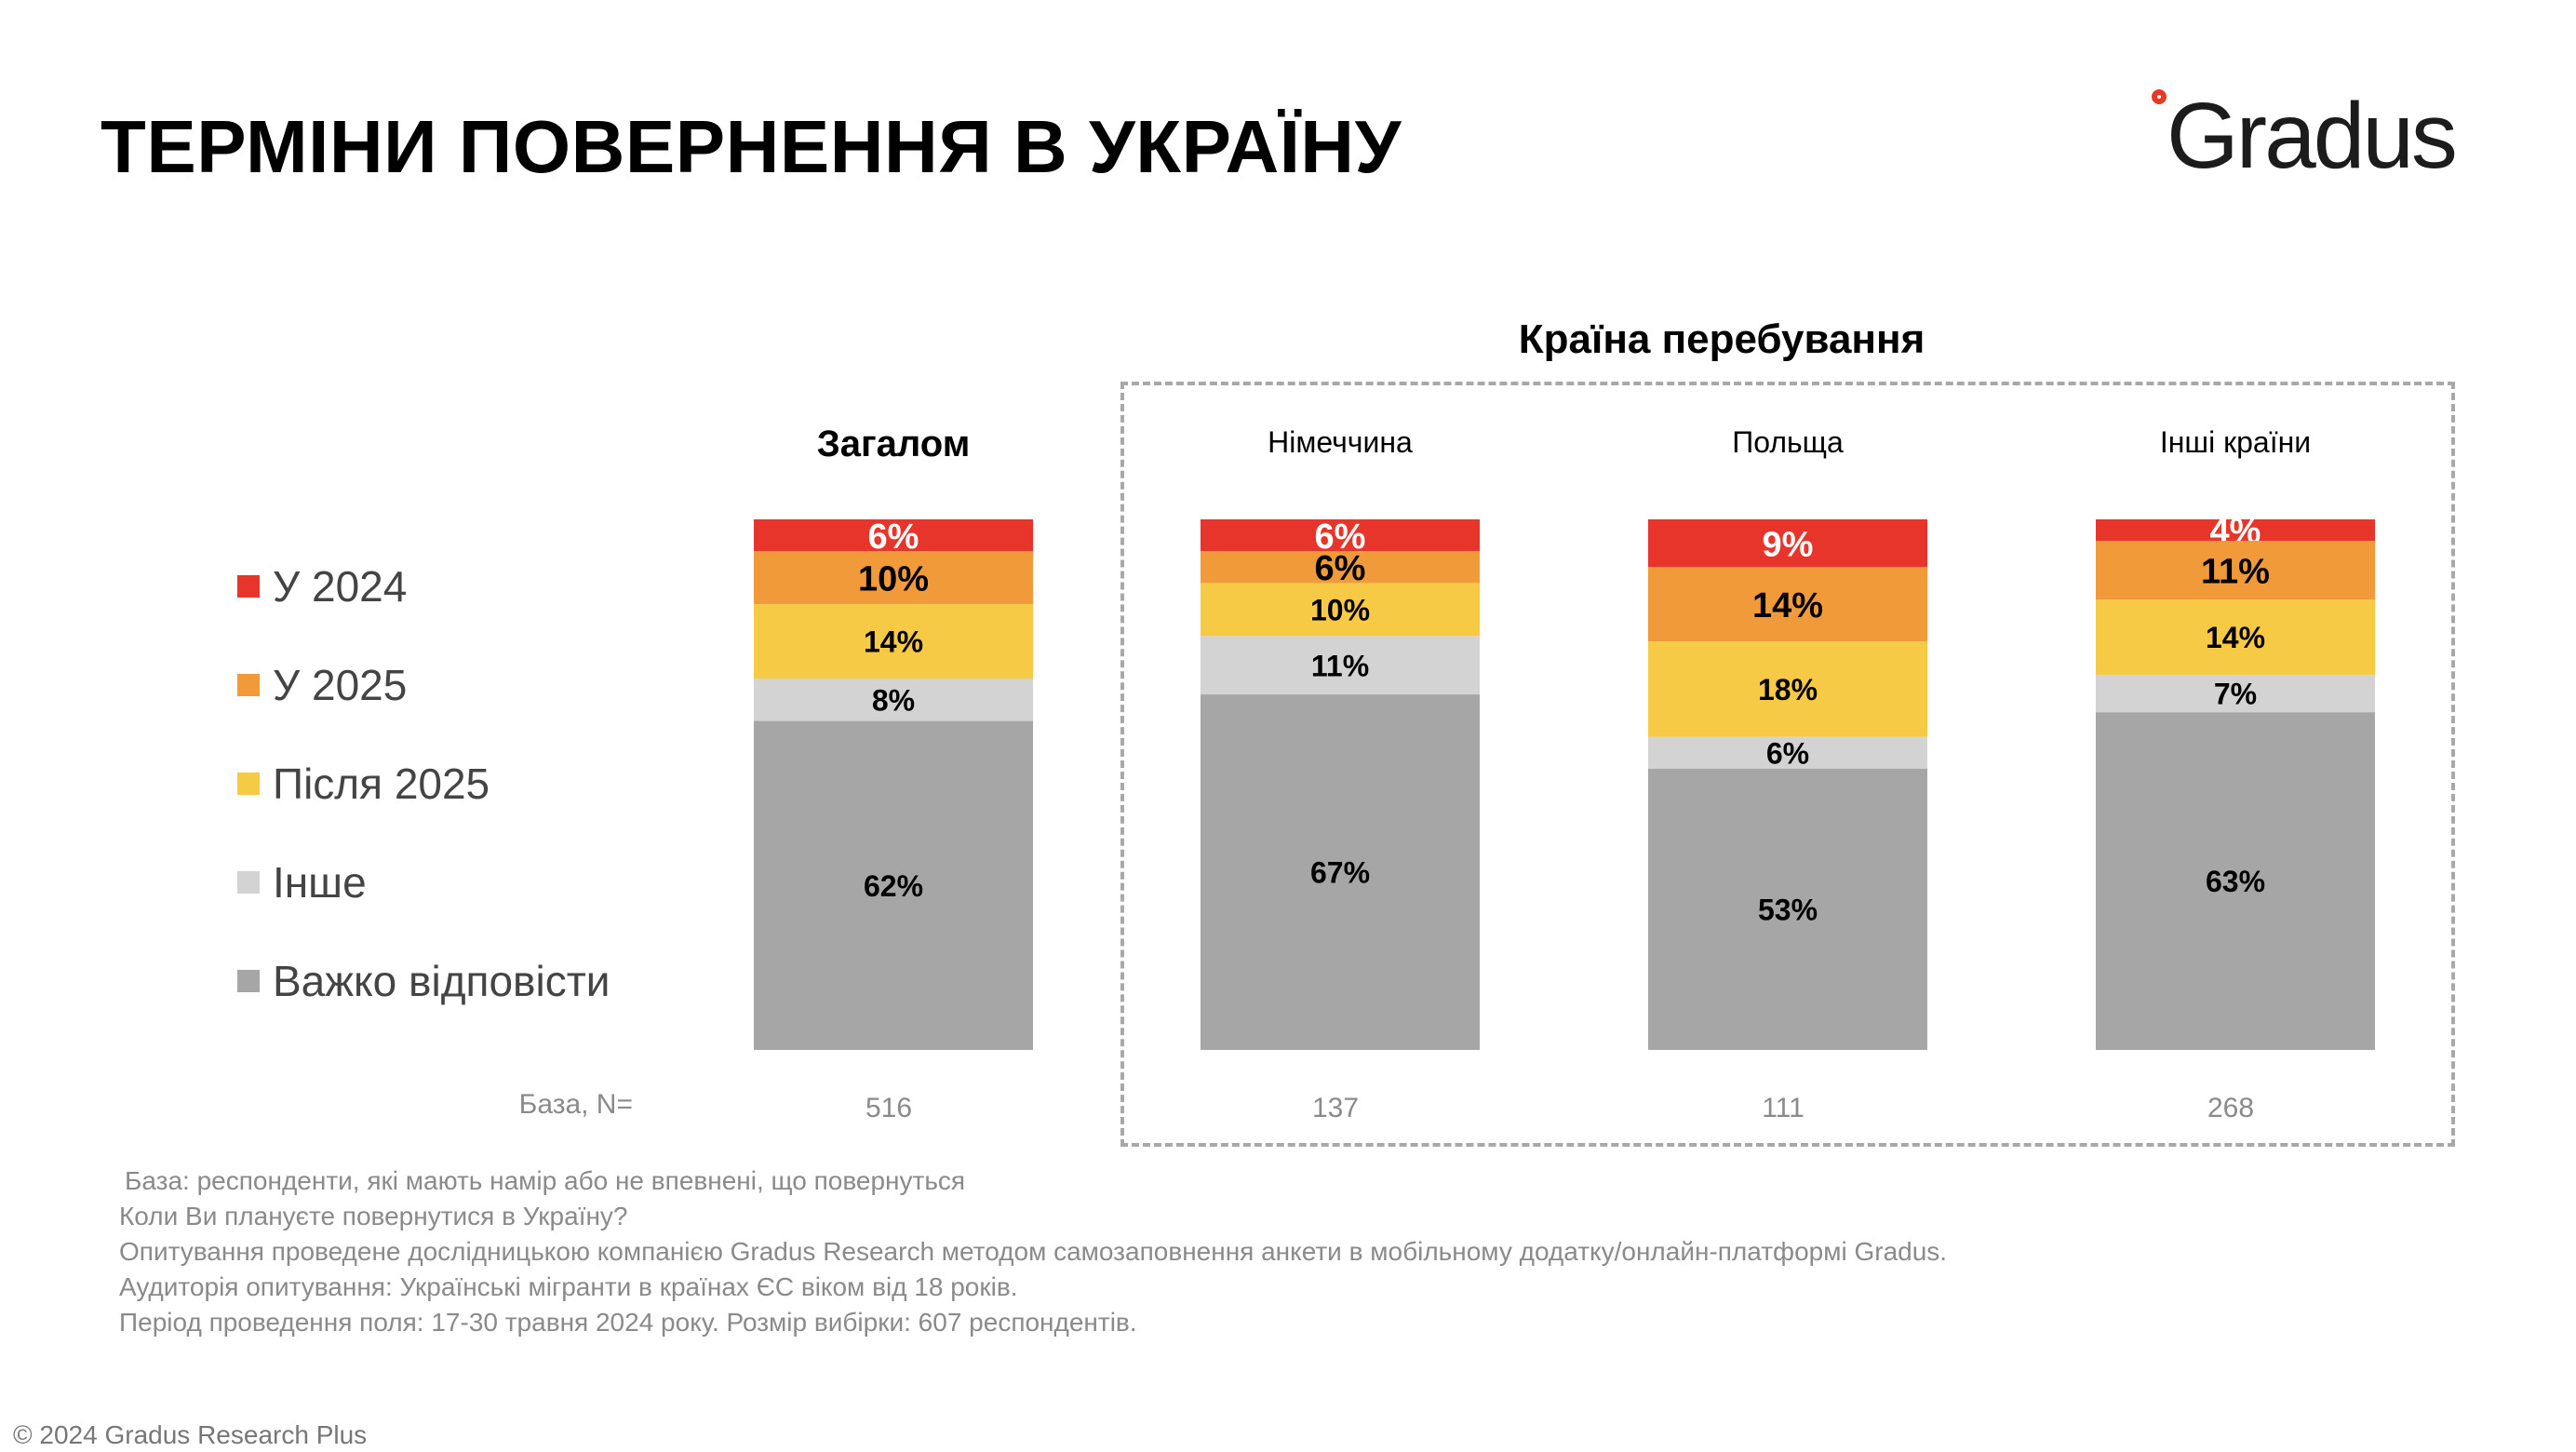 This screenshot has height=1452, width=2576. I want to click on legend-label: У 2024, so click(340, 586).